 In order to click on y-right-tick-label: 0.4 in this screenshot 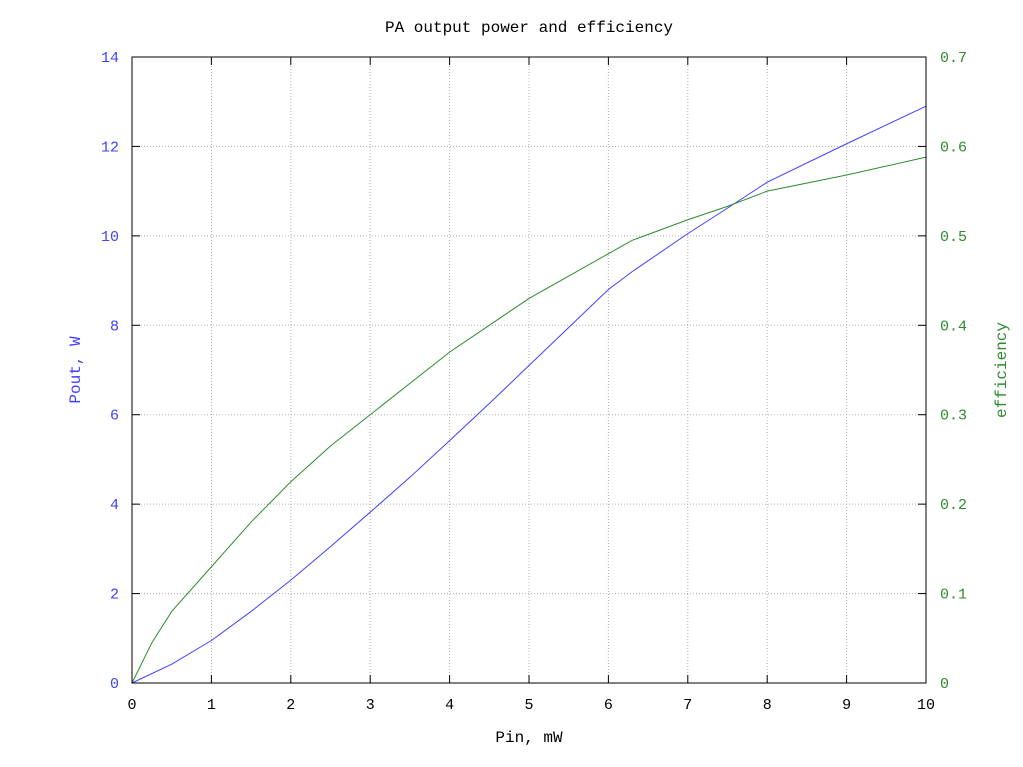, I will do `click(953, 326)`.